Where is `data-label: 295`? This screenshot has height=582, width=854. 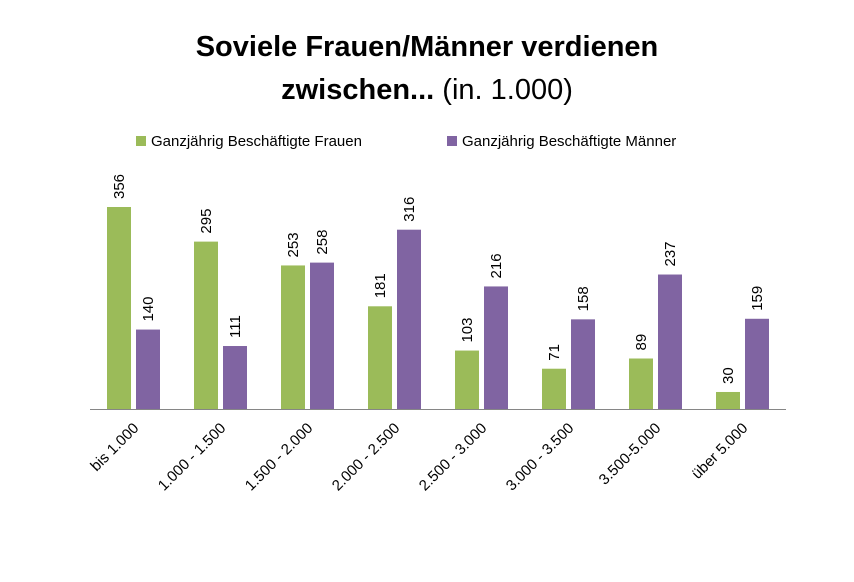 data-label: 295 is located at coordinates (206, 221).